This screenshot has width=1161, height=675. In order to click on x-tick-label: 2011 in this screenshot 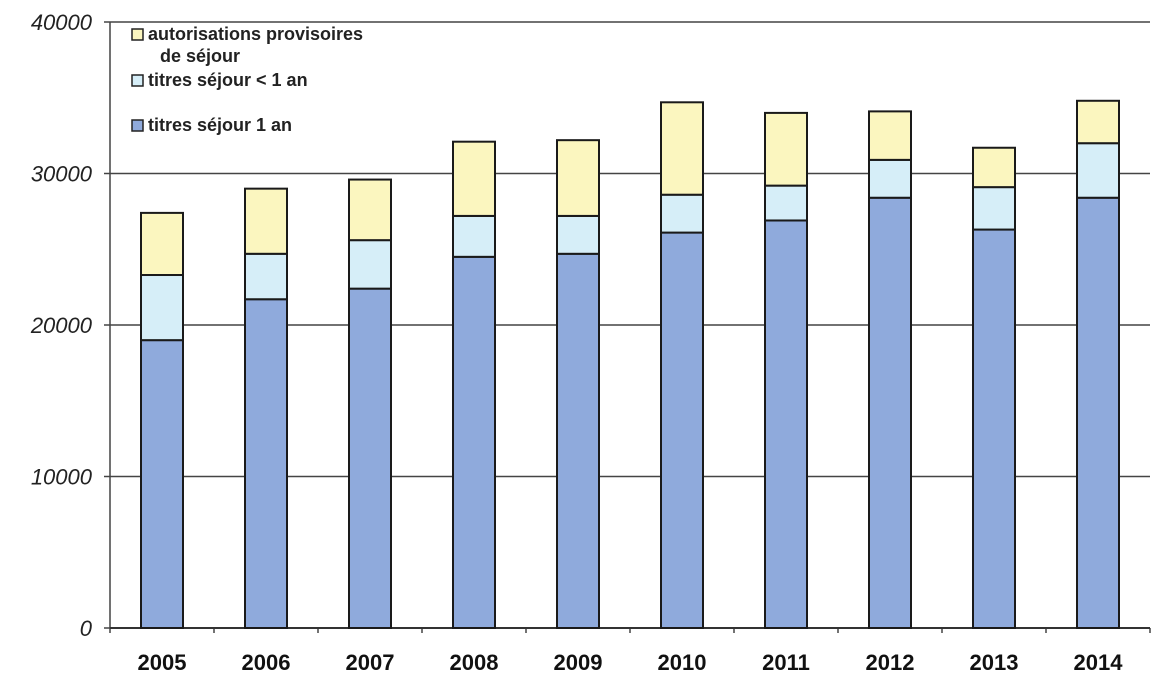, I will do `click(786, 662)`.